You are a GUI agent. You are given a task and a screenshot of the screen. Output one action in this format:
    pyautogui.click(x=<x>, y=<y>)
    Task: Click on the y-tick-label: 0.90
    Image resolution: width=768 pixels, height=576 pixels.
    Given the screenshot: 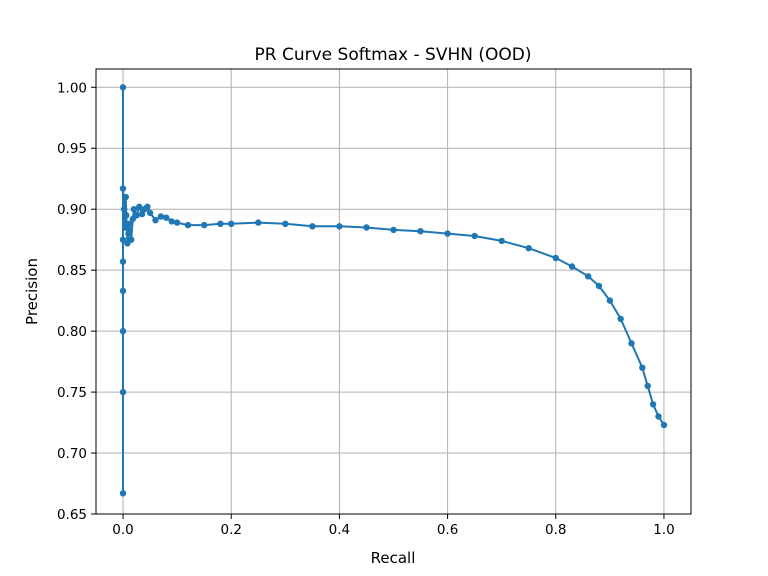 What is the action you would take?
    pyautogui.click(x=72, y=210)
    